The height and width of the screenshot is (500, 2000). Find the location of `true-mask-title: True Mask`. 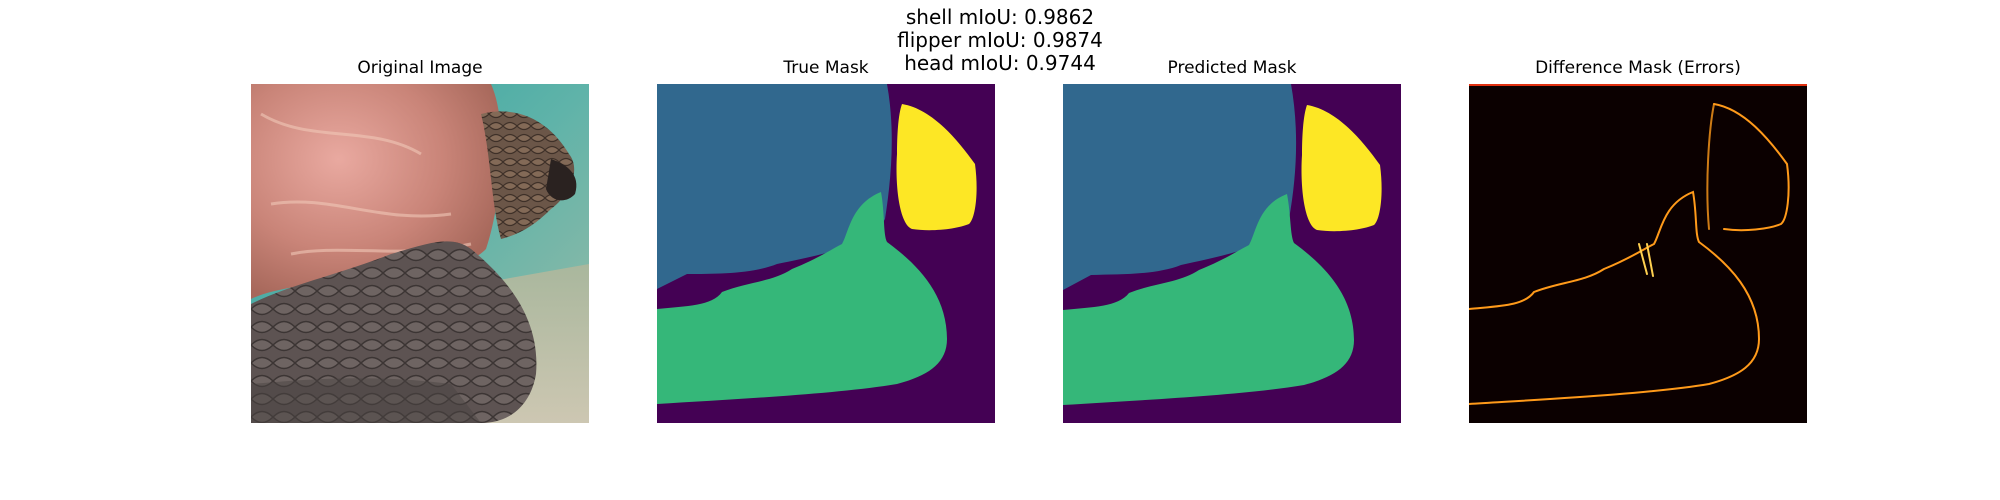

true-mask-title: True Mask is located at coordinates (826, 68).